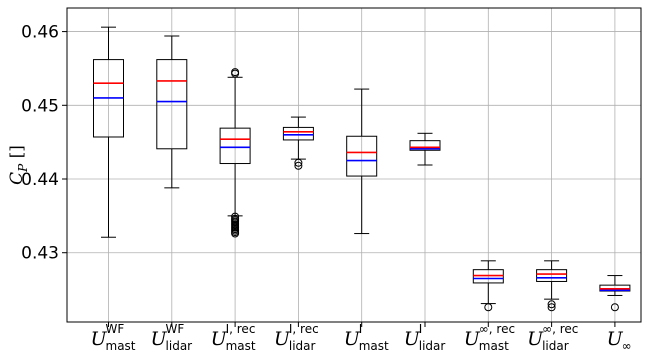  What do you see at coordinates (40, 180) in the screenshot?
I see `y-tick-label: 0.44` at bounding box center [40, 180].